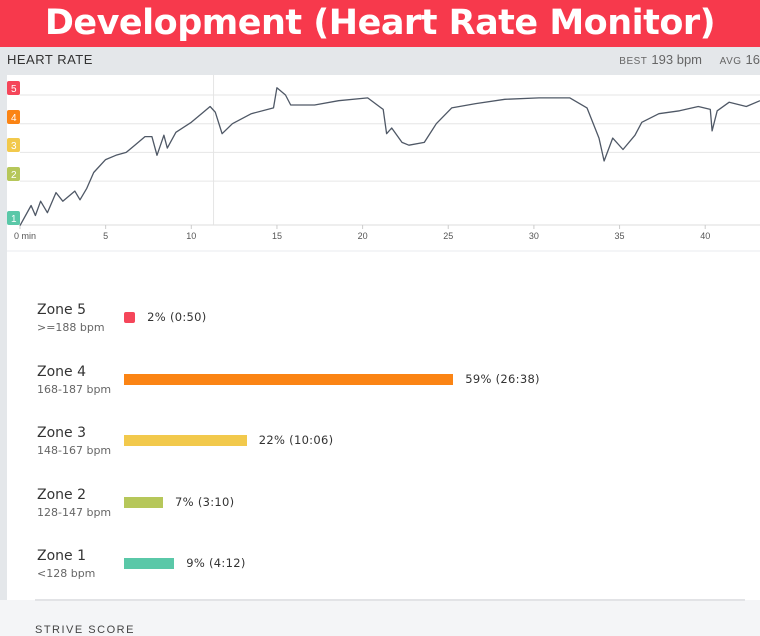 This screenshot has height=636, width=760. What do you see at coordinates (14, 89) in the screenshot?
I see `zone-badge-label: 5` at bounding box center [14, 89].